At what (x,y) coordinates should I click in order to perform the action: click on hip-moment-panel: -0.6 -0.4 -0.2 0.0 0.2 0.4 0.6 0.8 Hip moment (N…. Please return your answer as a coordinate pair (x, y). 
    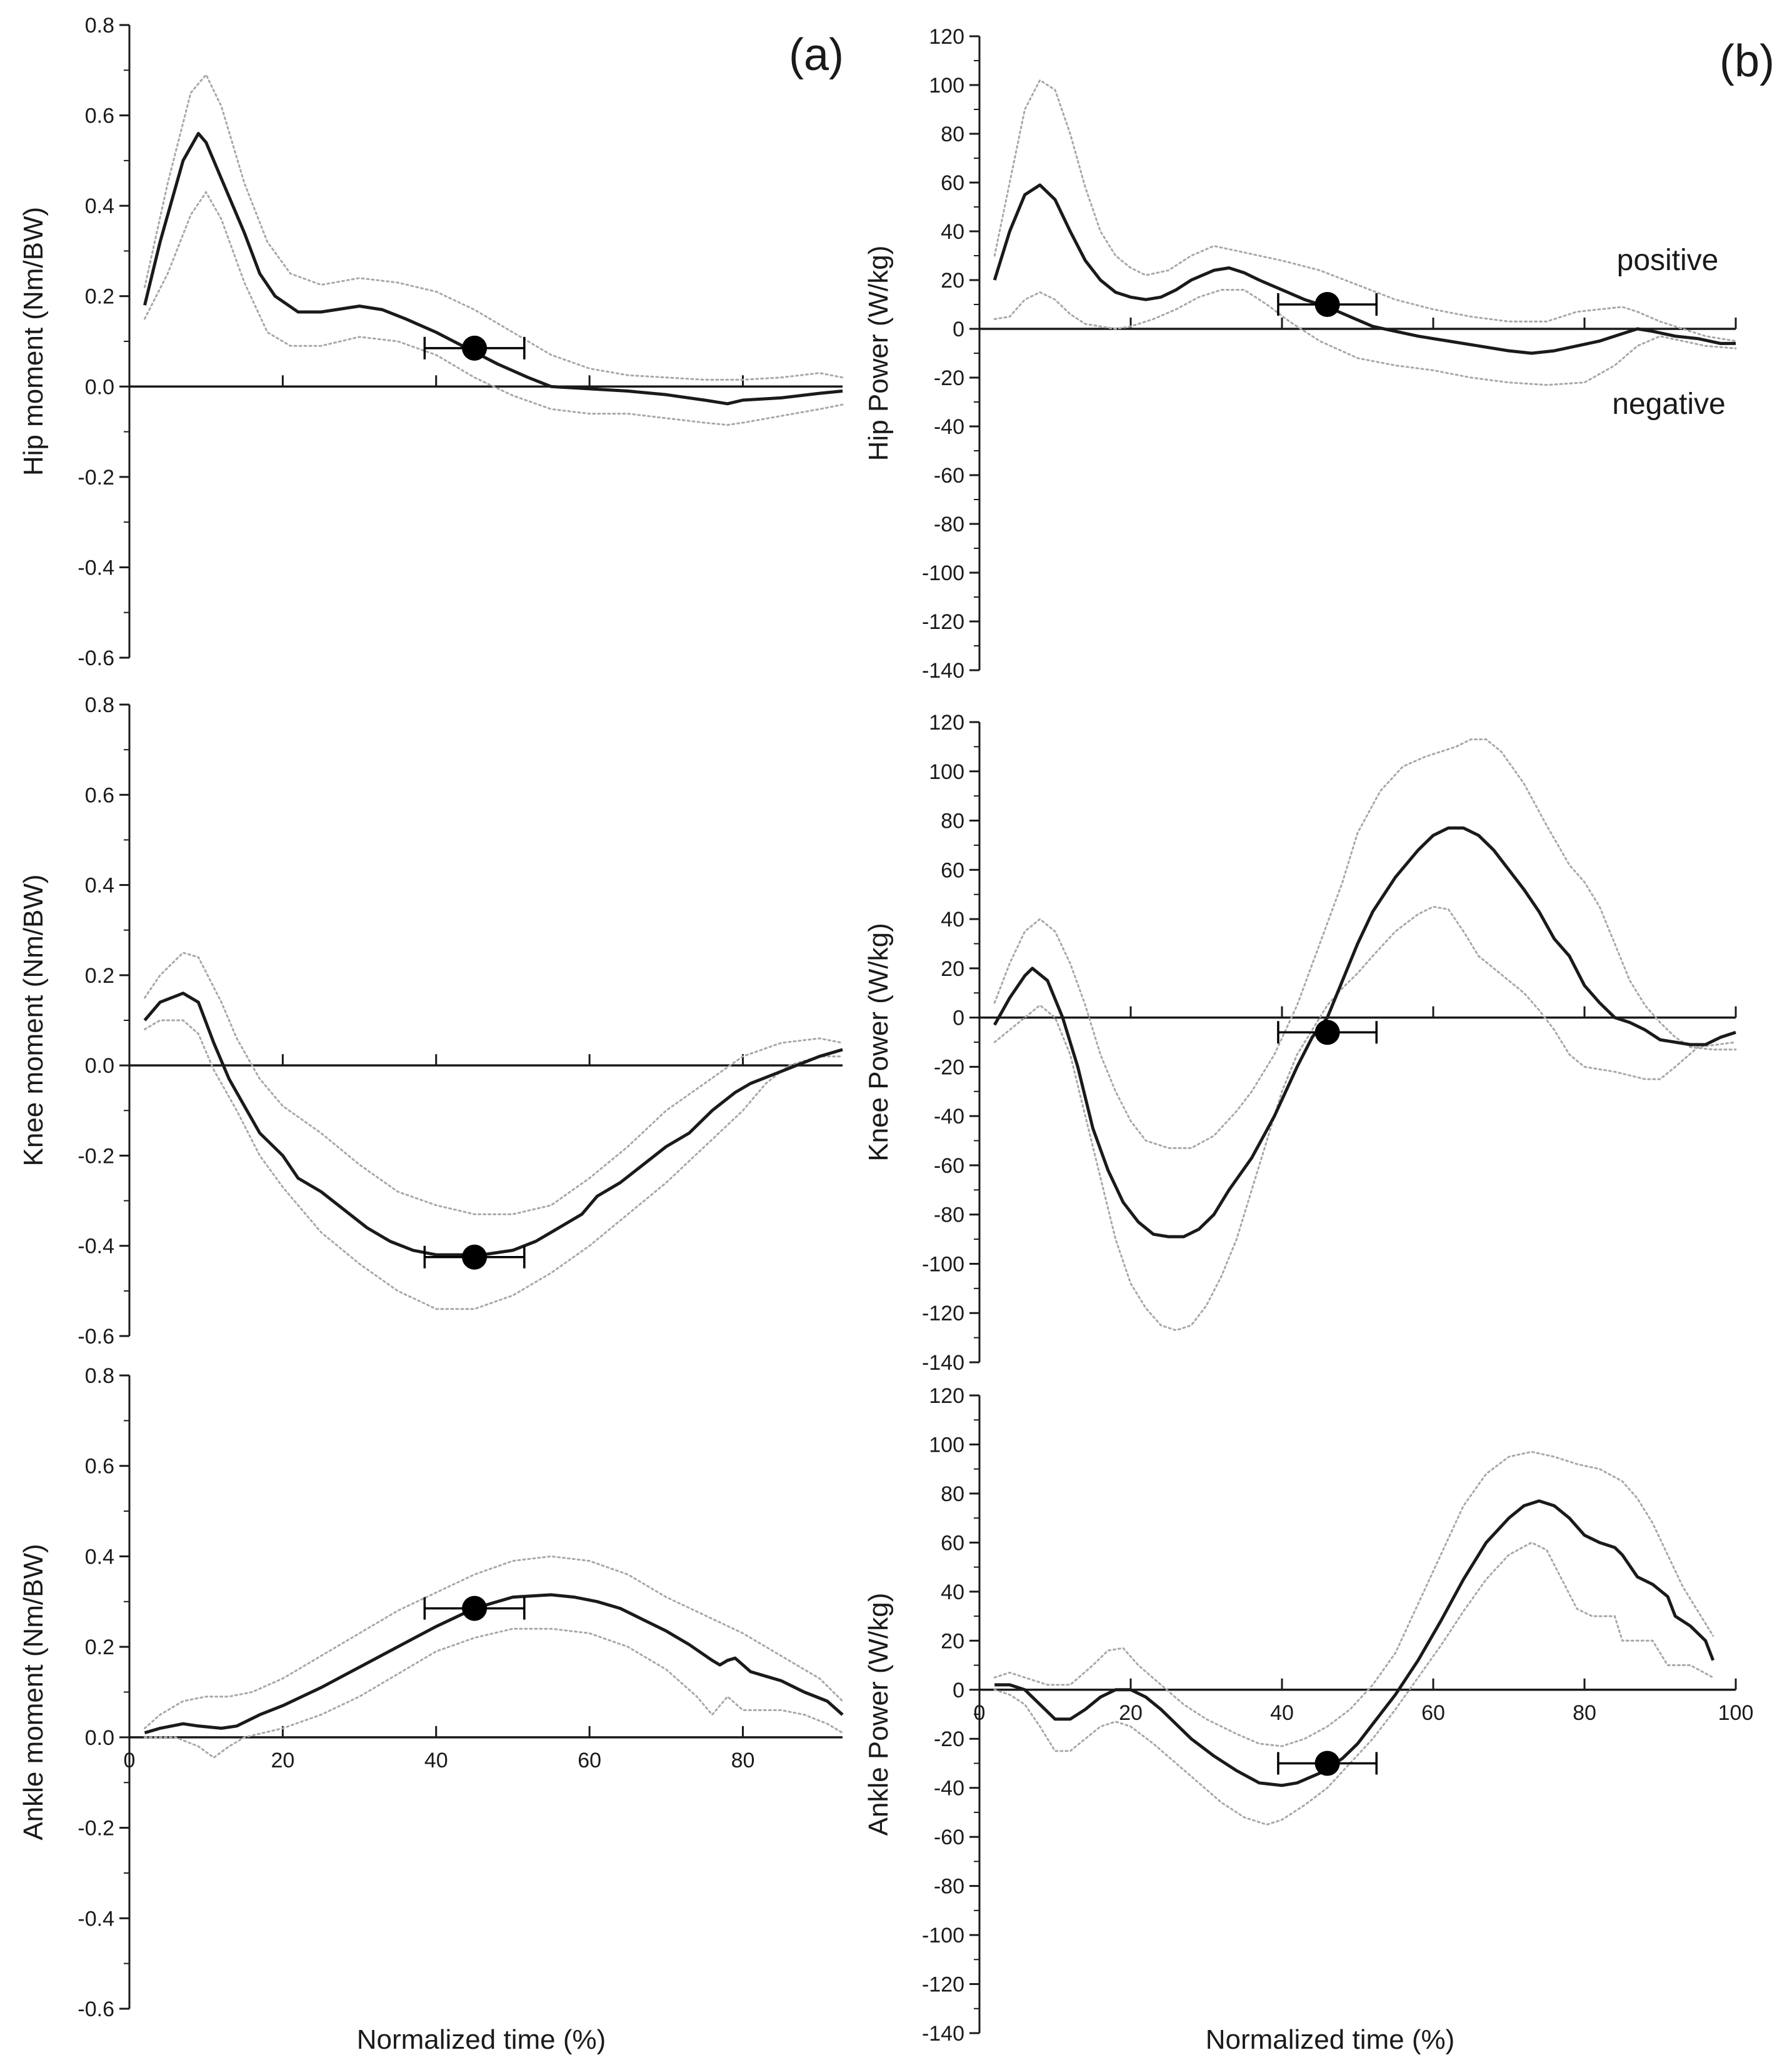
    Looking at the image, I should click on (431, 342).